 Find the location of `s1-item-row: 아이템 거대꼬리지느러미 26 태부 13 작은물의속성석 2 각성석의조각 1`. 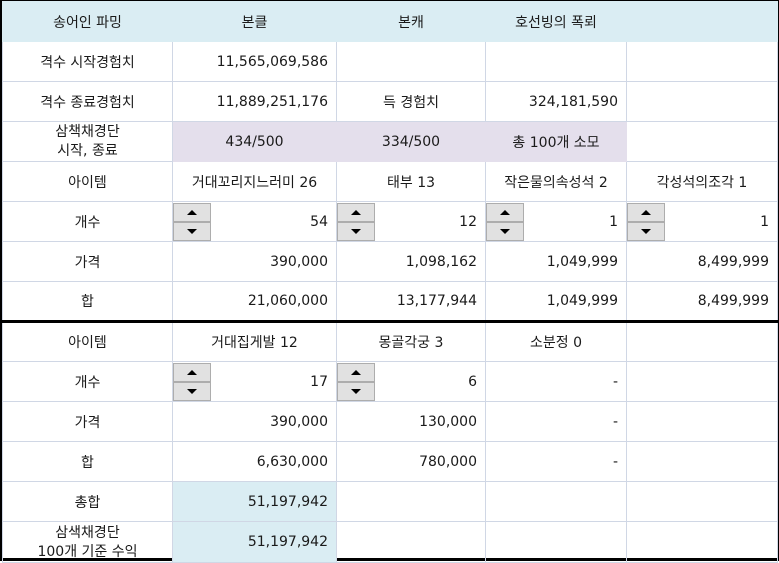

s1-item-row: 아이템 거대꼬리지느러미 26 태부 13 작은물의속성석 2 각성석의조각 1 is located at coordinates (390, 181).